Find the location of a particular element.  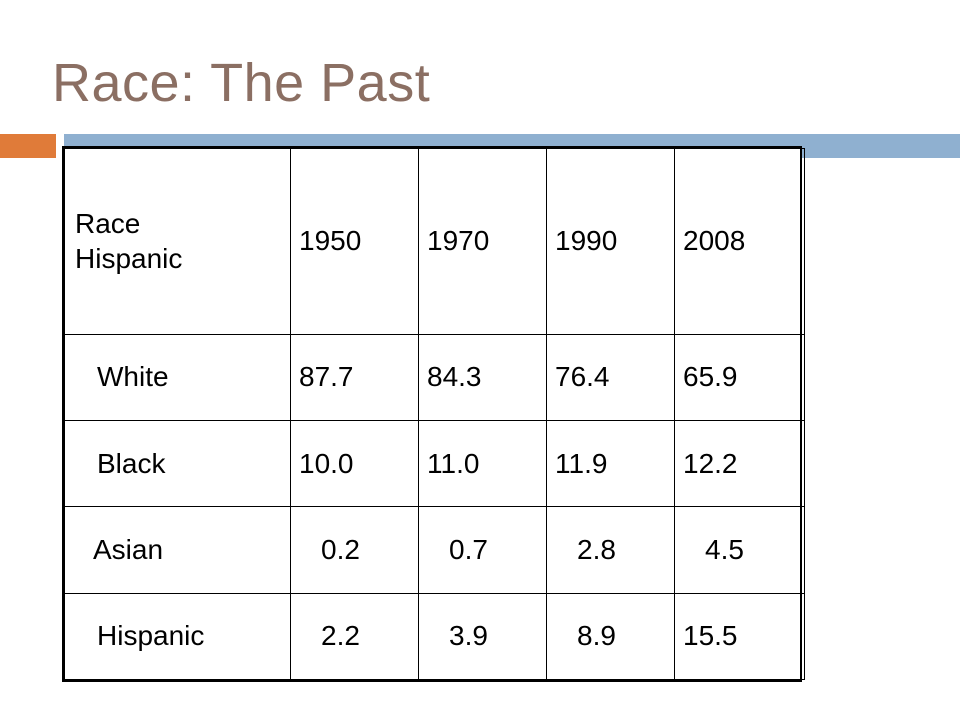

header-year-cell: 2008 is located at coordinates (739, 241).